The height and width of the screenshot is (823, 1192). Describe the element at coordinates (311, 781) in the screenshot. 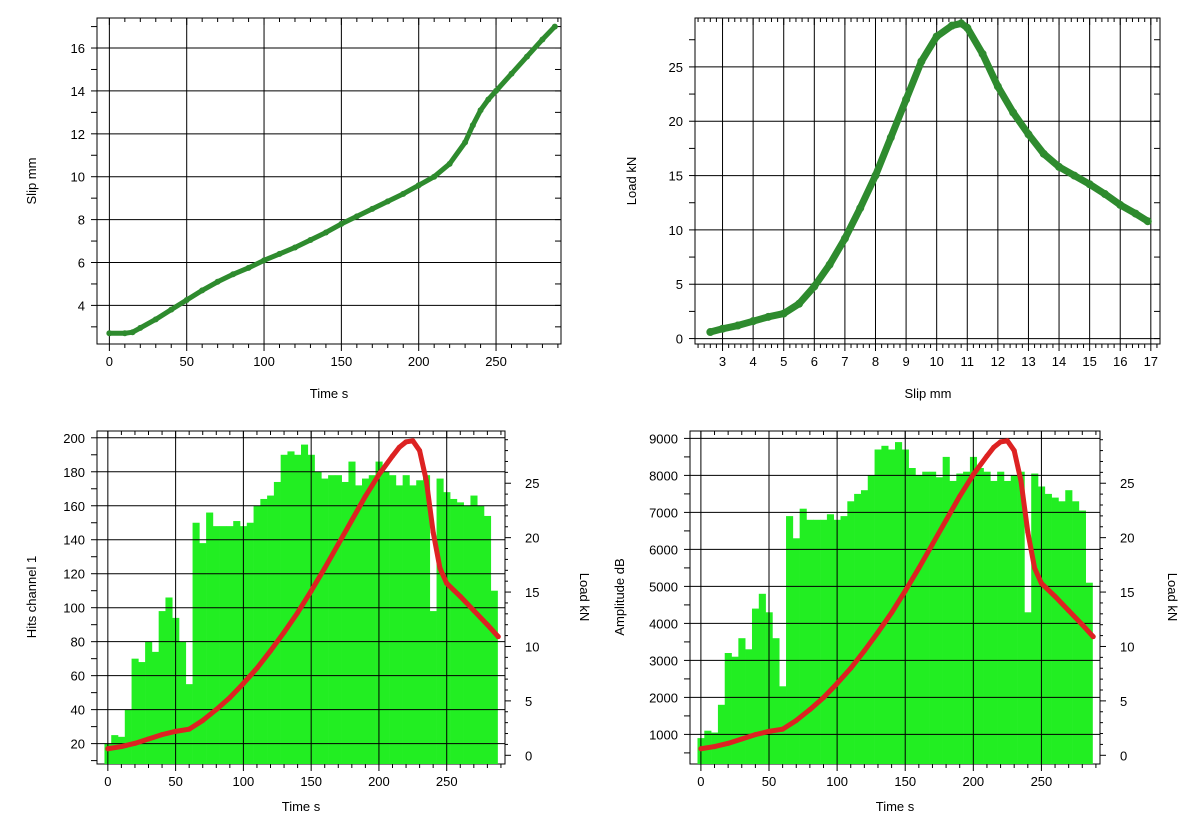

I see `x-tick-label: 150` at that location.